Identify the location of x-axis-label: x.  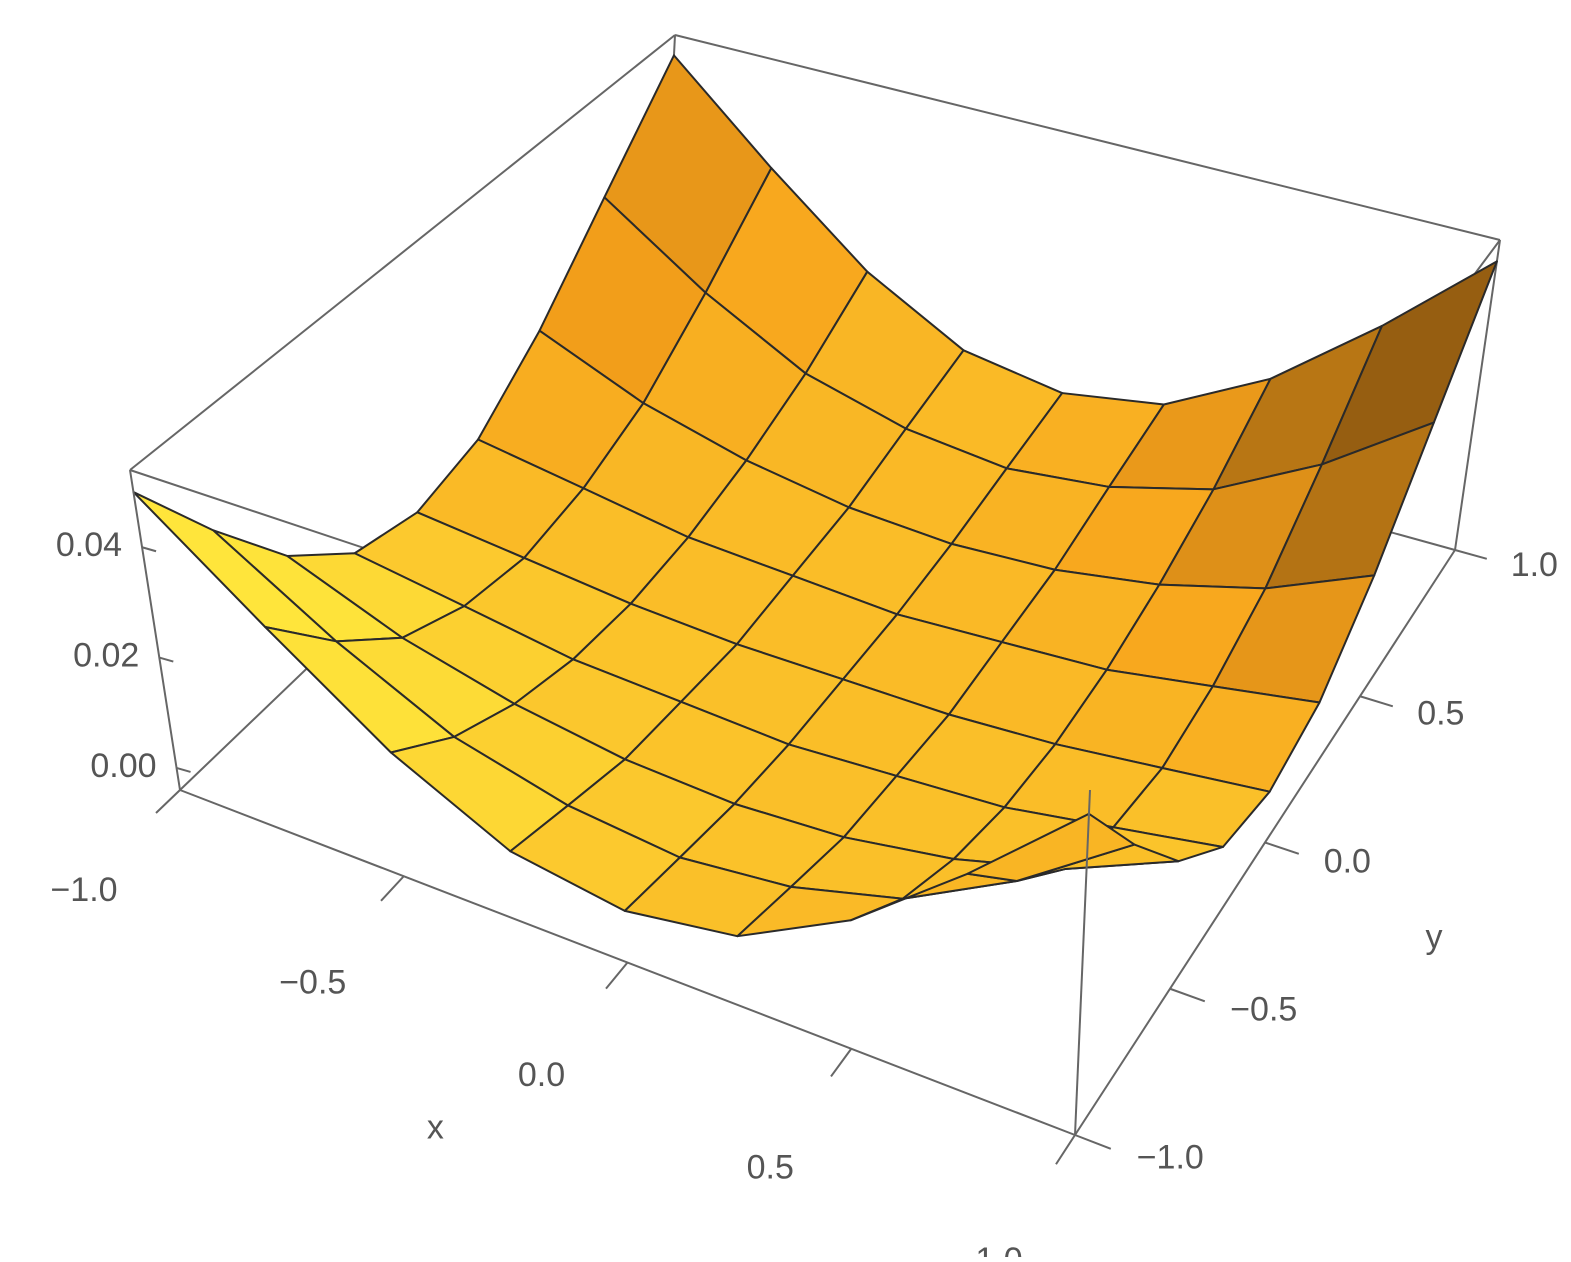
(435, 1128).